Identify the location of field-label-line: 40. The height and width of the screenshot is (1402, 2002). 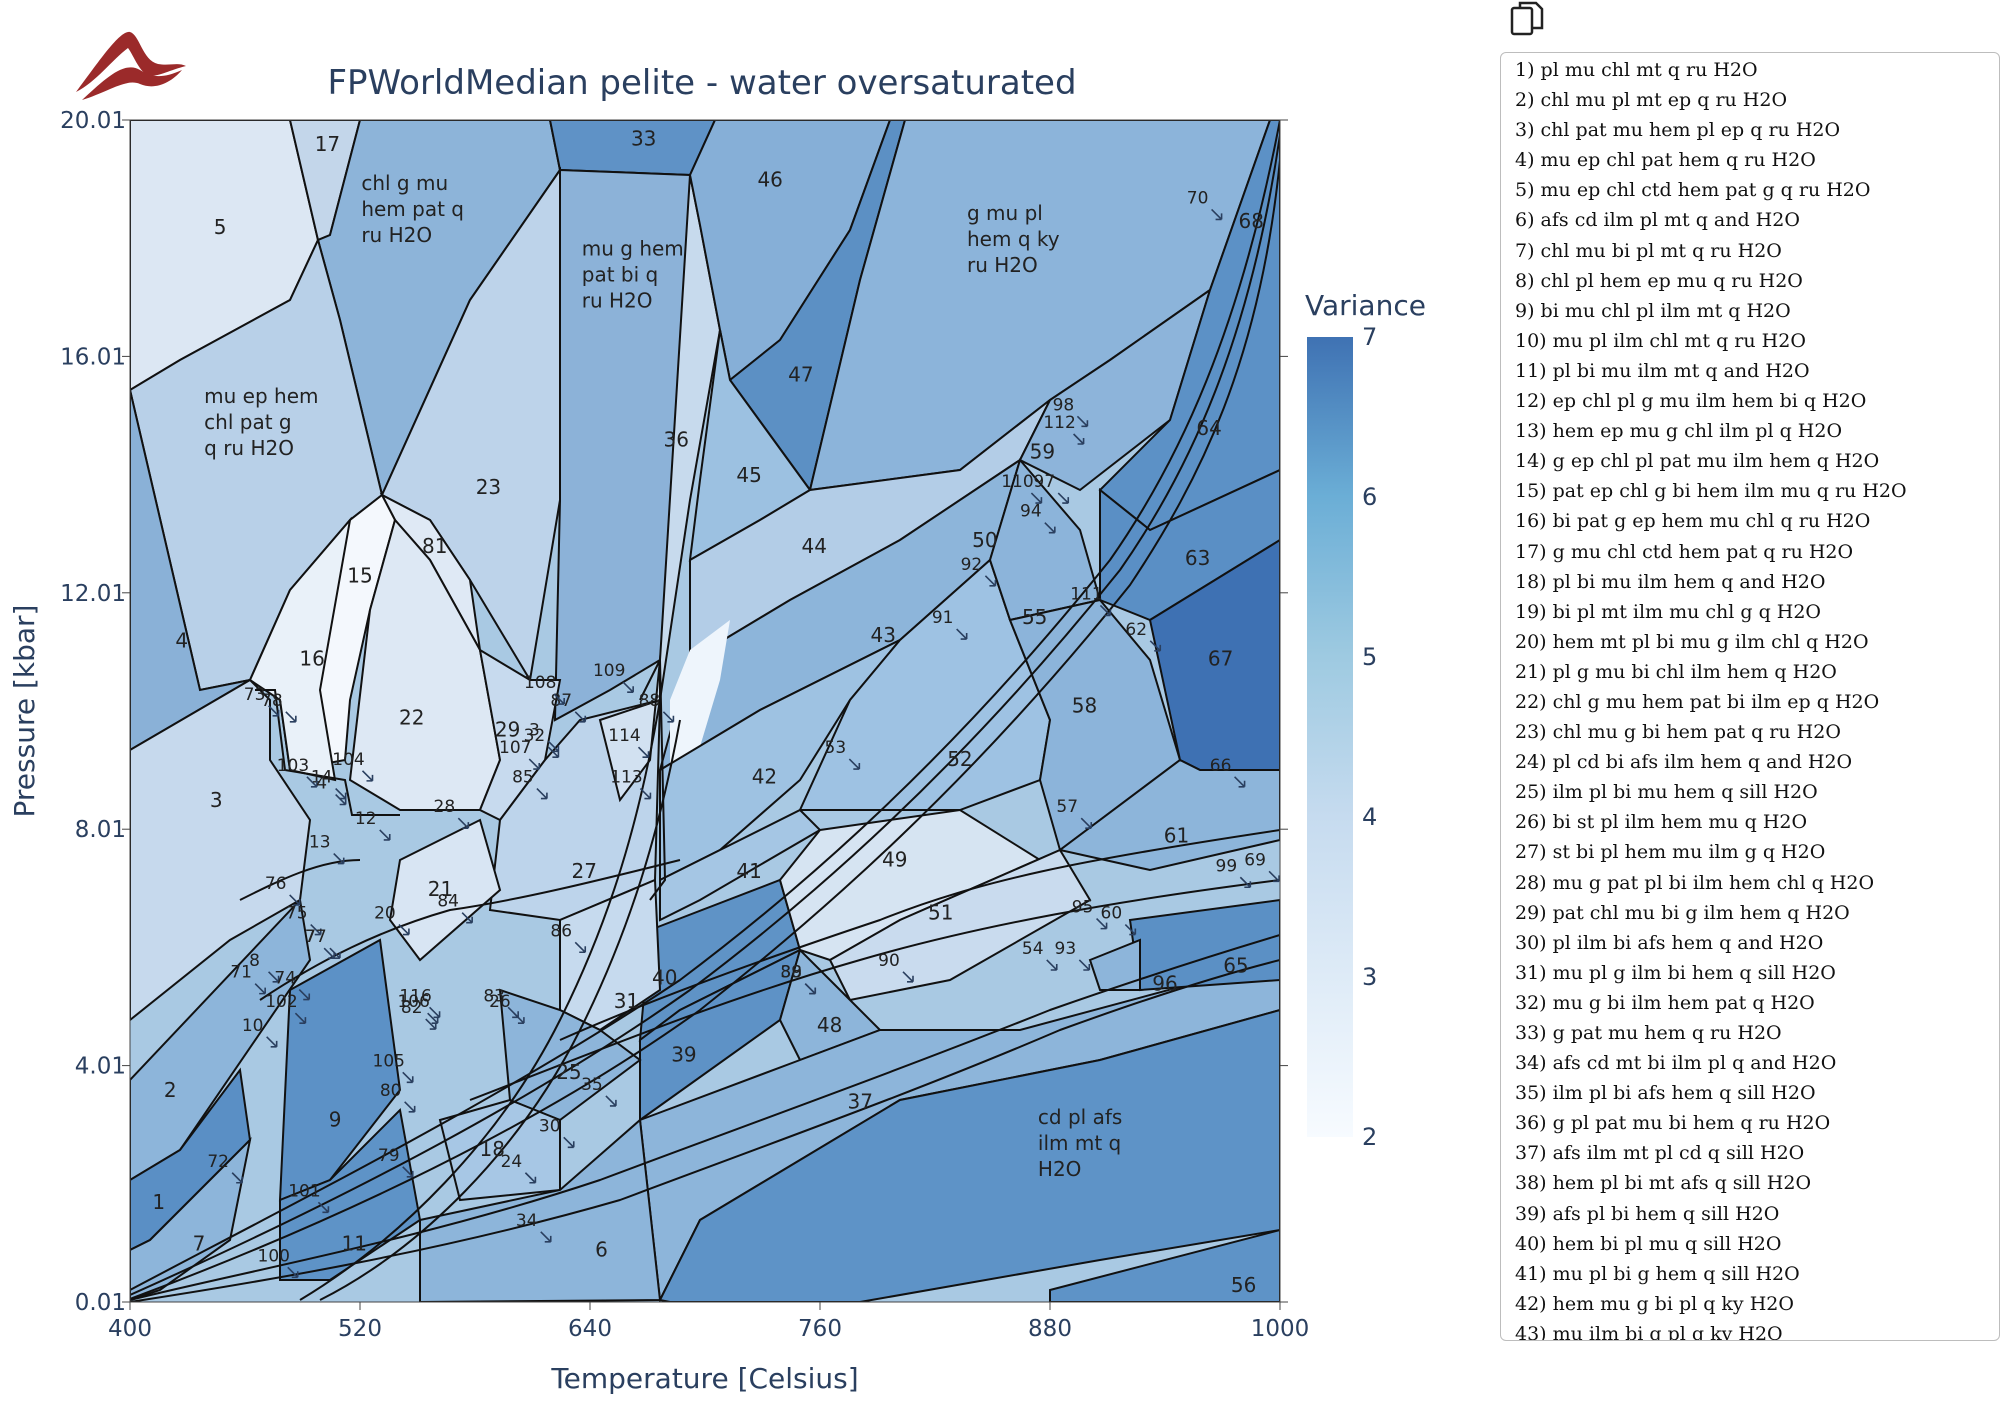
(664, 978).